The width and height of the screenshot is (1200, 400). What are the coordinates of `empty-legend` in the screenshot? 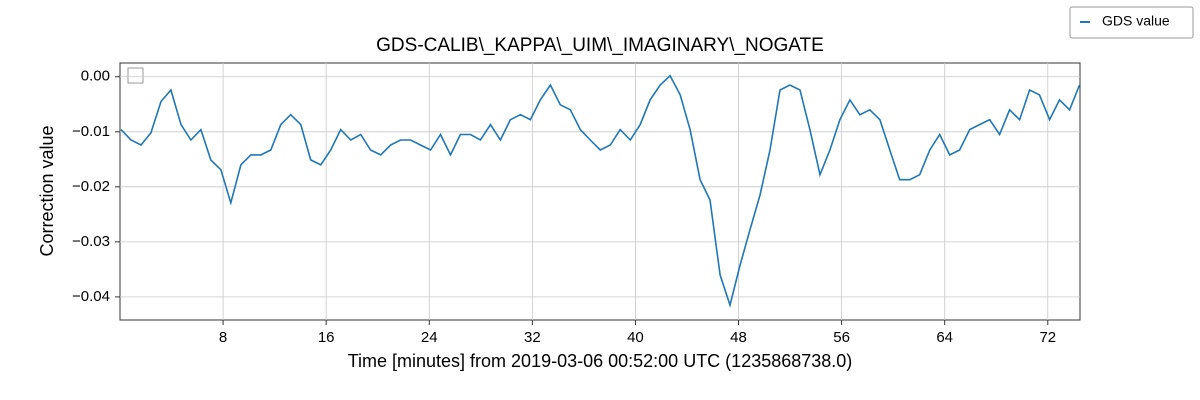 It's located at (135, 75).